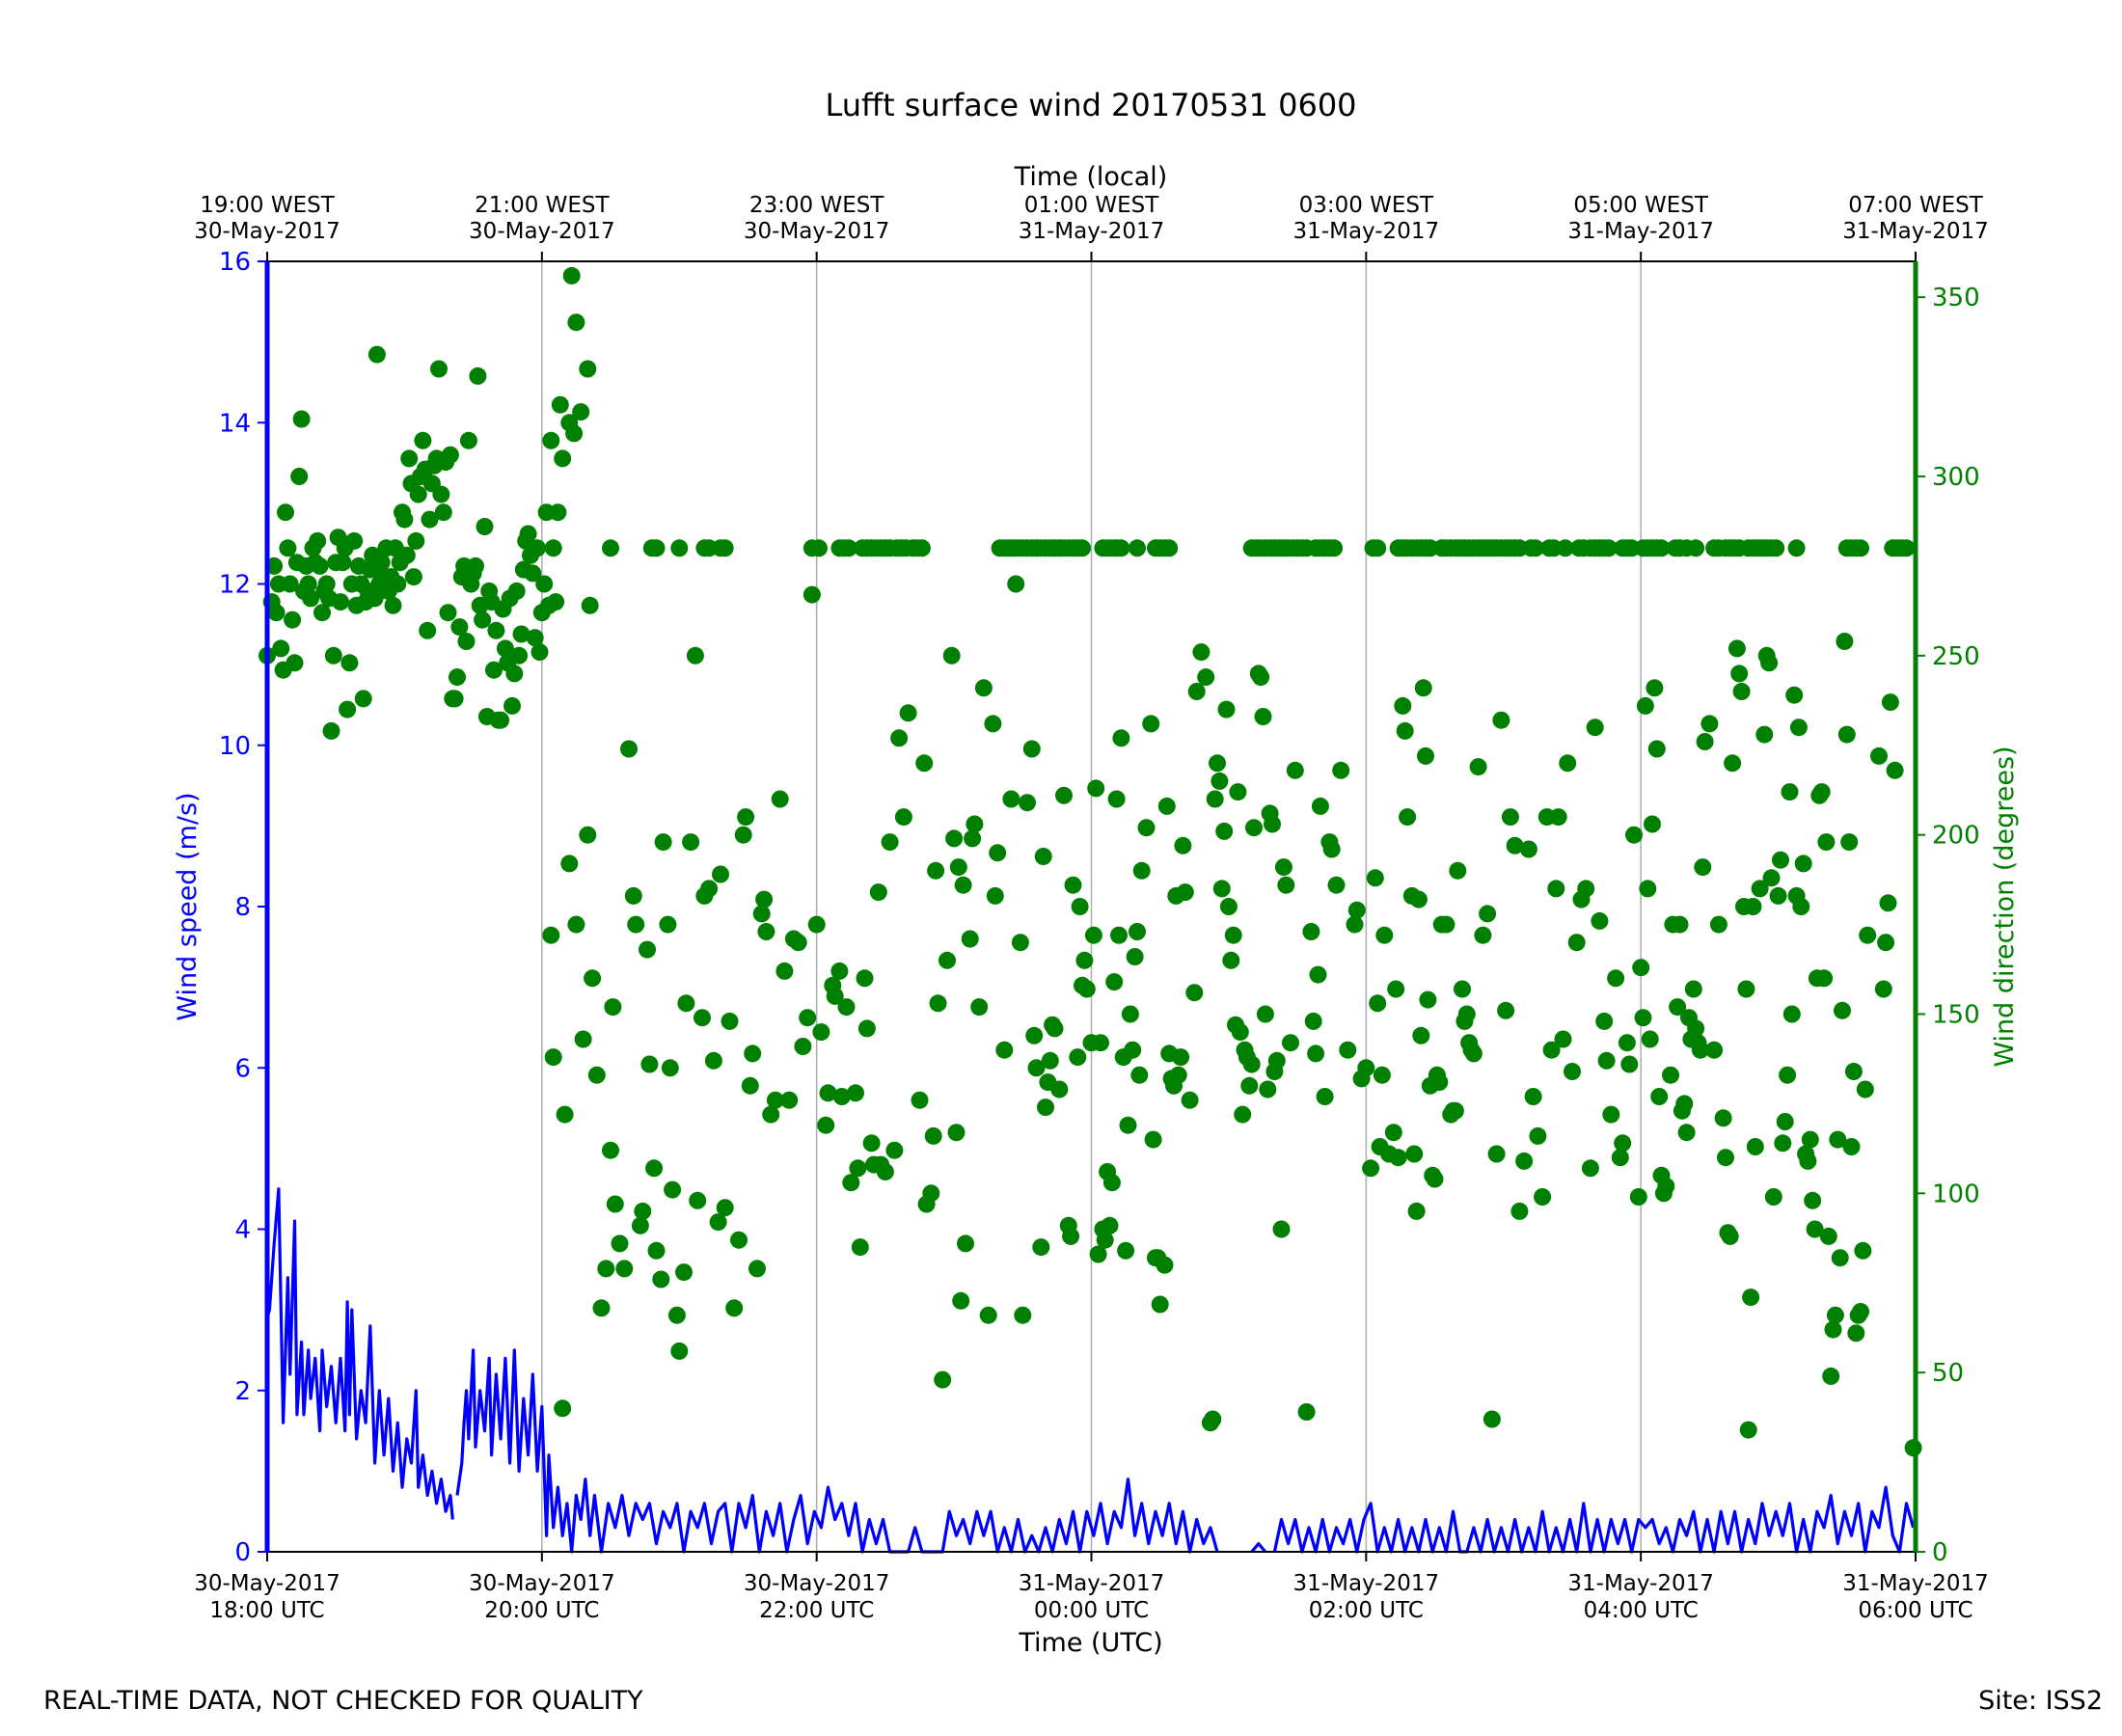  I want to click on x-tick-label-time: 04:00 UTC, so click(1642, 1610).